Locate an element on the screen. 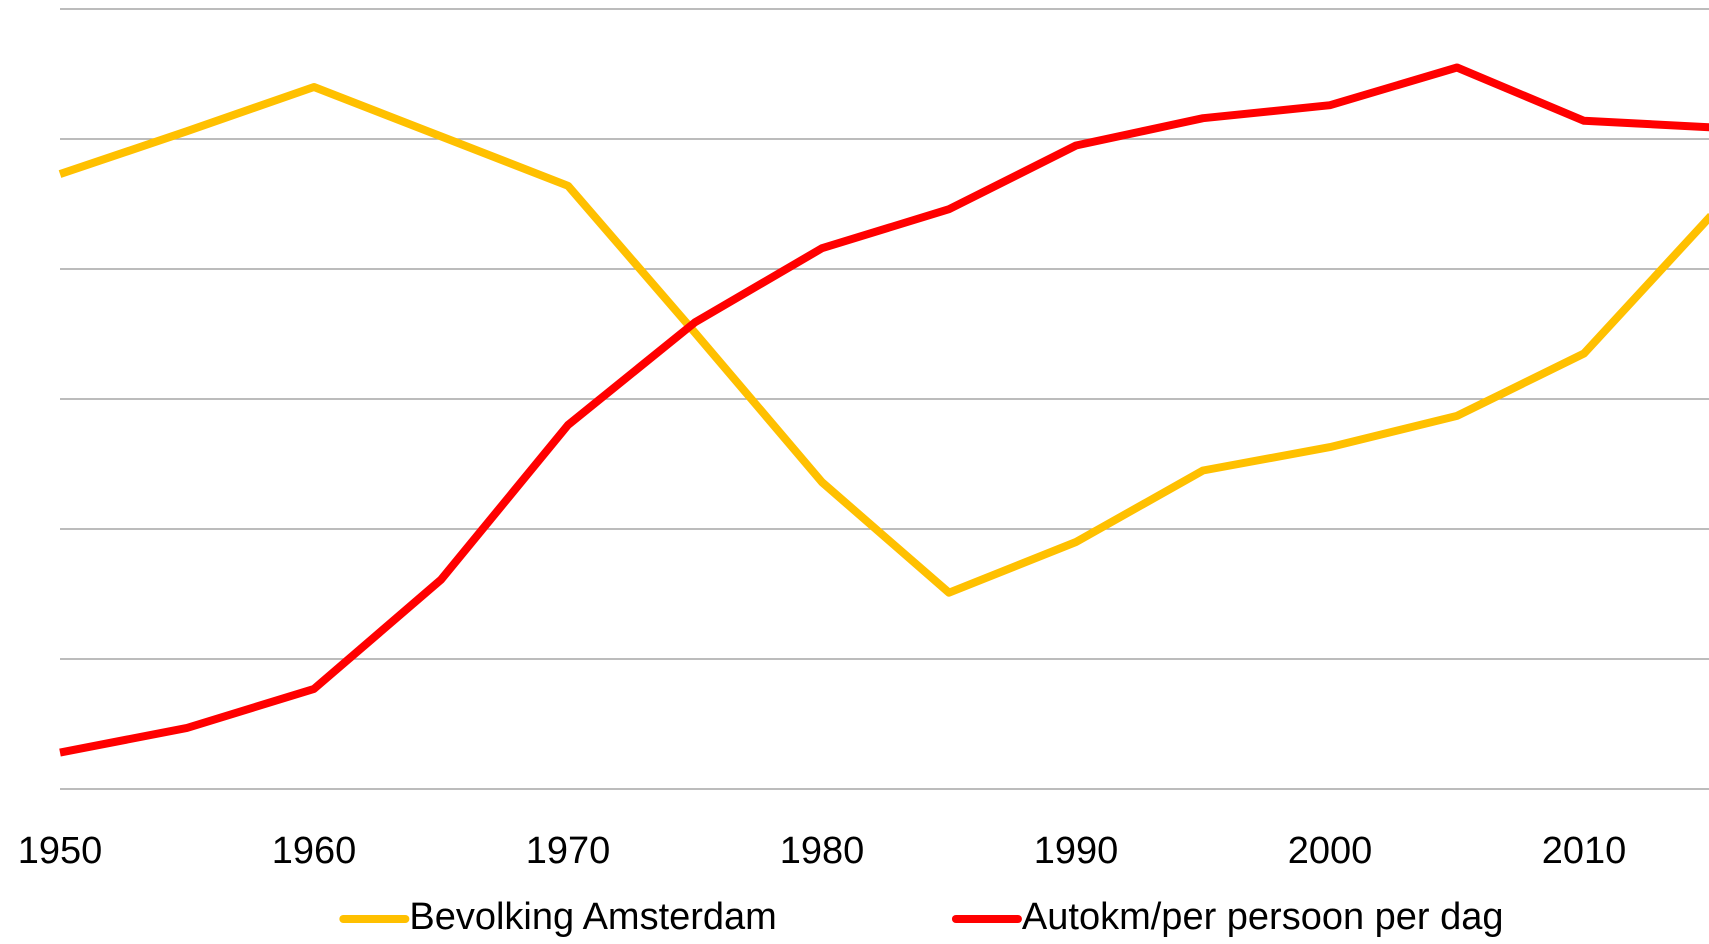 Image resolution: width=1709 pixels, height=944 pixels. x-tick-label: 2000 is located at coordinates (1330, 851).